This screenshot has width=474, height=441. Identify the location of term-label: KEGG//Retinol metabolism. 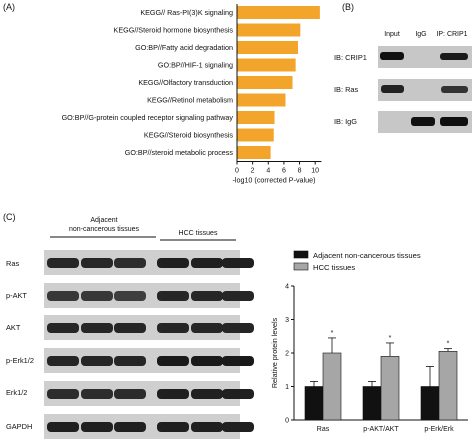
(190, 100).